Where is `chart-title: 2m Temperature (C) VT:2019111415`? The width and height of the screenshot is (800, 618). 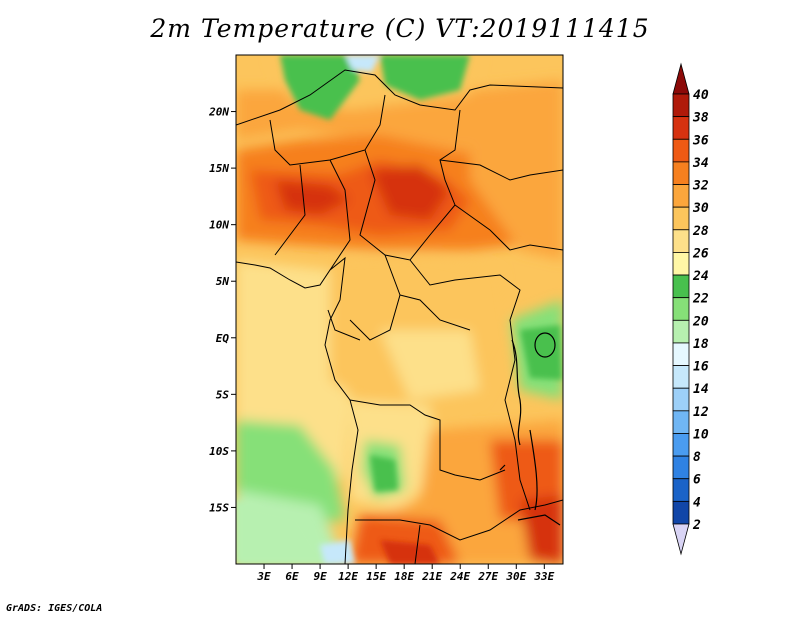
chart-title: 2m Temperature (C) VT:2019111415 is located at coordinates (400, 28).